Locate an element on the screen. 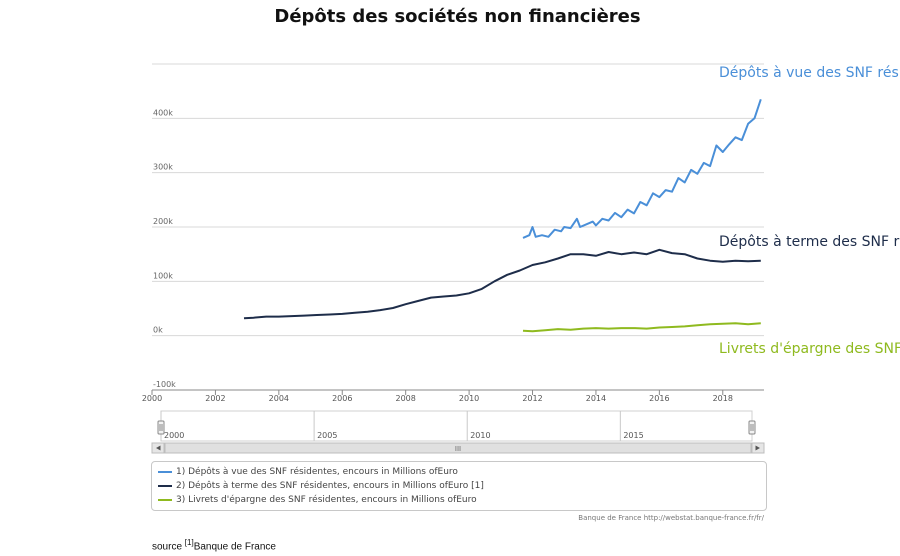 The height and width of the screenshot is (556, 900). navigator-label: 2010 is located at coordinates (480, 435).